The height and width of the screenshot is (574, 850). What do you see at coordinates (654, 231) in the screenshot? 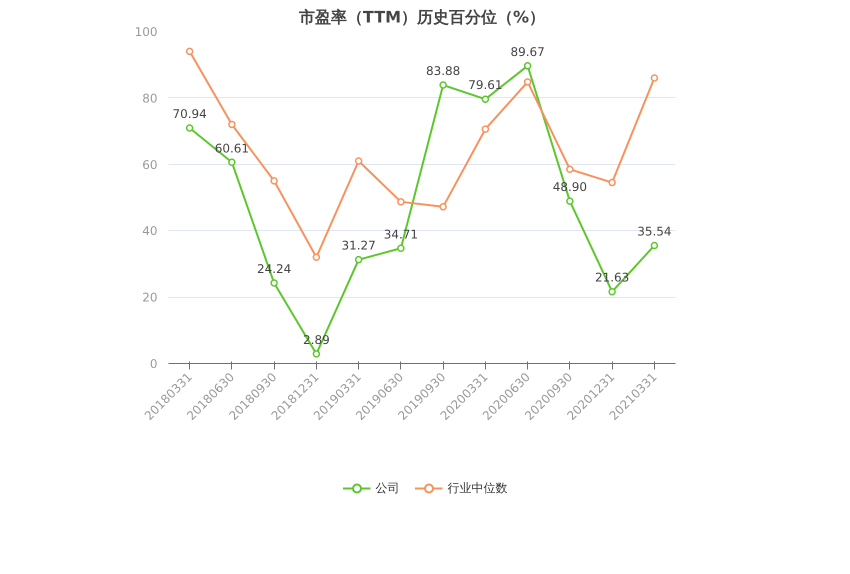
I see `data-label: 35.54` at bounding box center [654, 231].